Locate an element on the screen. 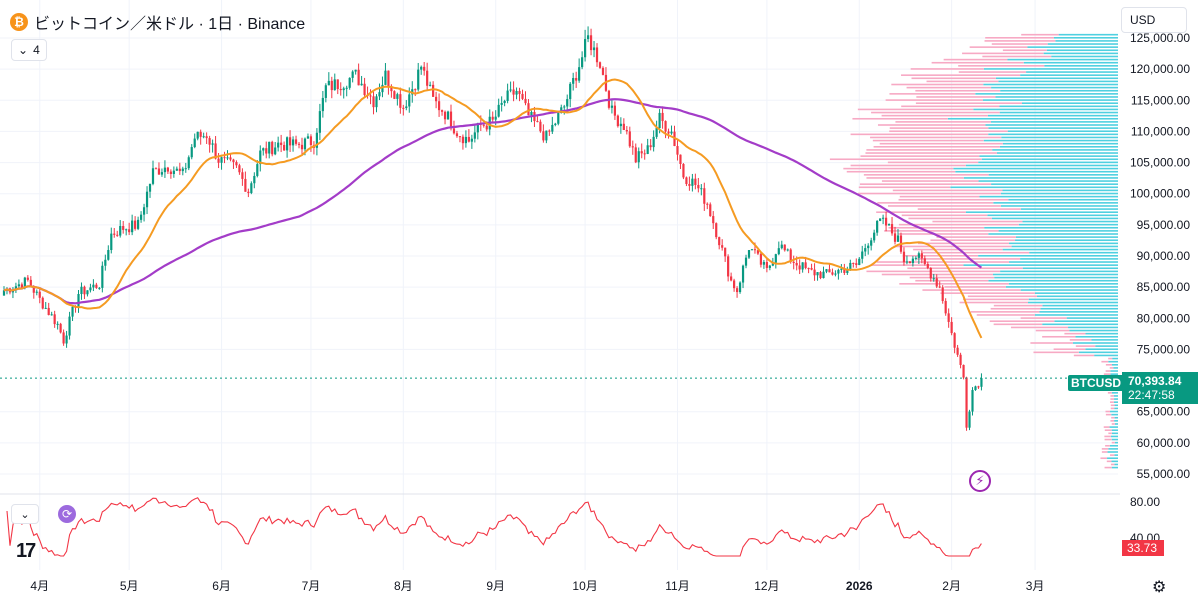 The width and height of the screenshot is (1200, 601). time-tick-label: 12月 is located at coordinates (766, 586).